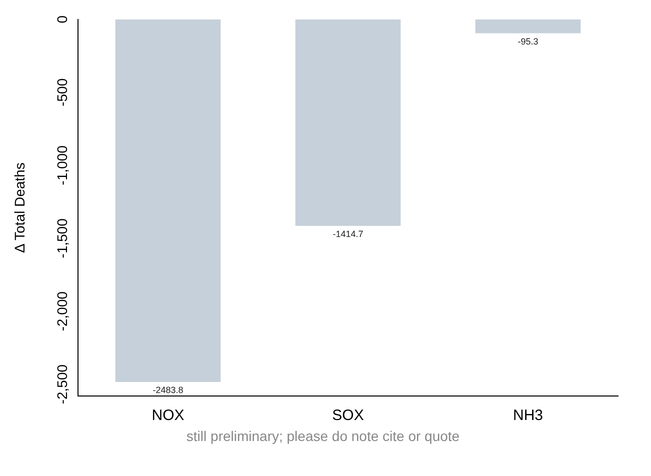 Image resolution: width=651 pixels, height=476 pixels. What do you see at coordinates (323, 436) in the screenshot?
I see `text: still preliminary; please do note cite or quote` at bounding box center [323, 436].